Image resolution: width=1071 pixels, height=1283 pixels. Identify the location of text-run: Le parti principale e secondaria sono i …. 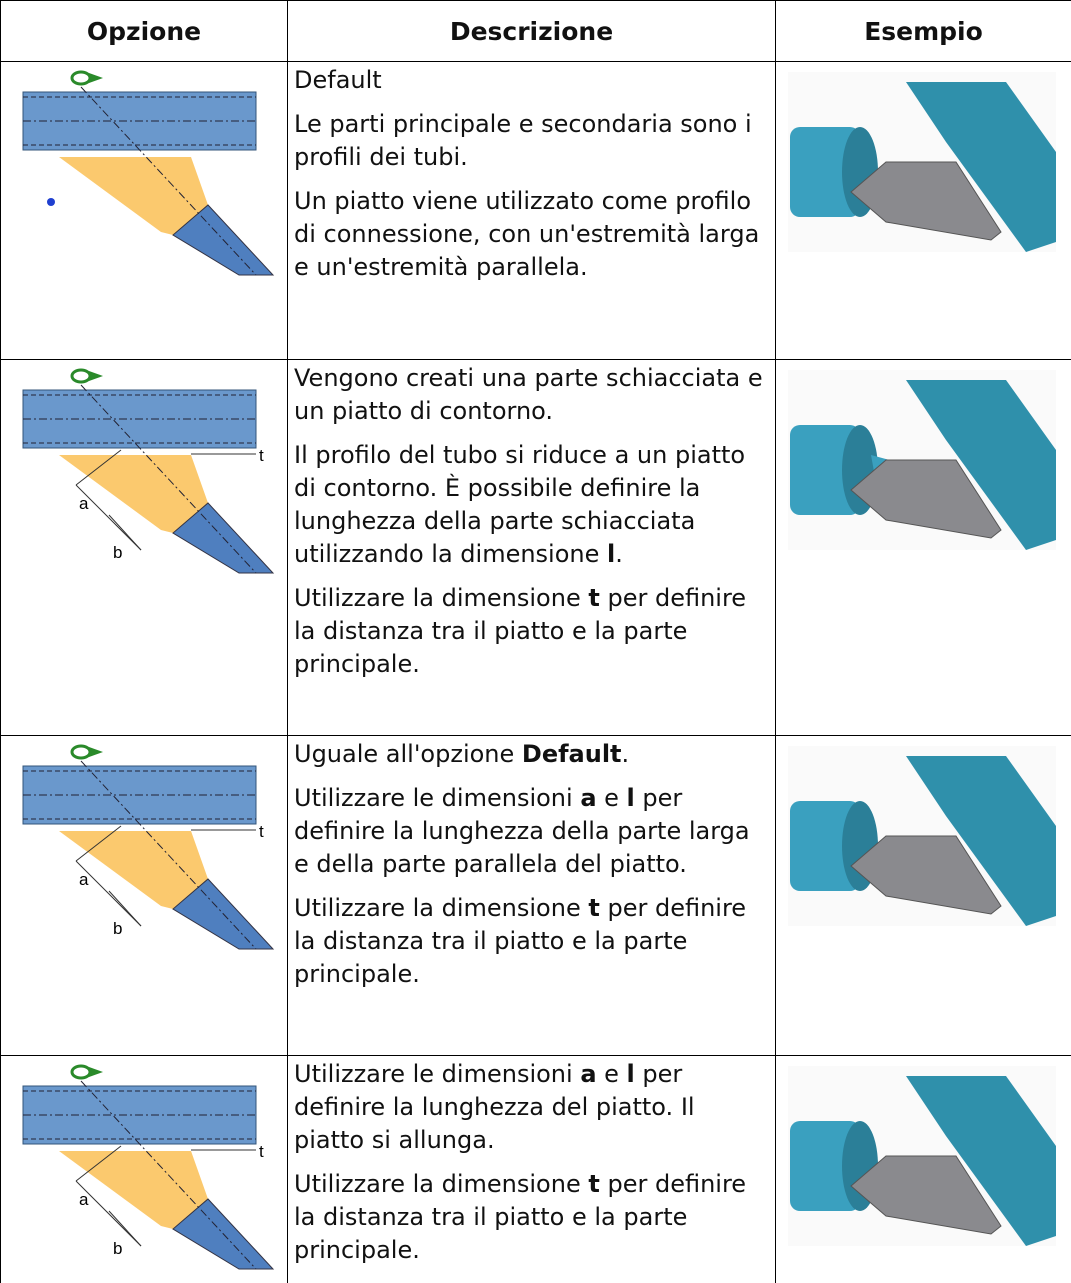
(523, 140).